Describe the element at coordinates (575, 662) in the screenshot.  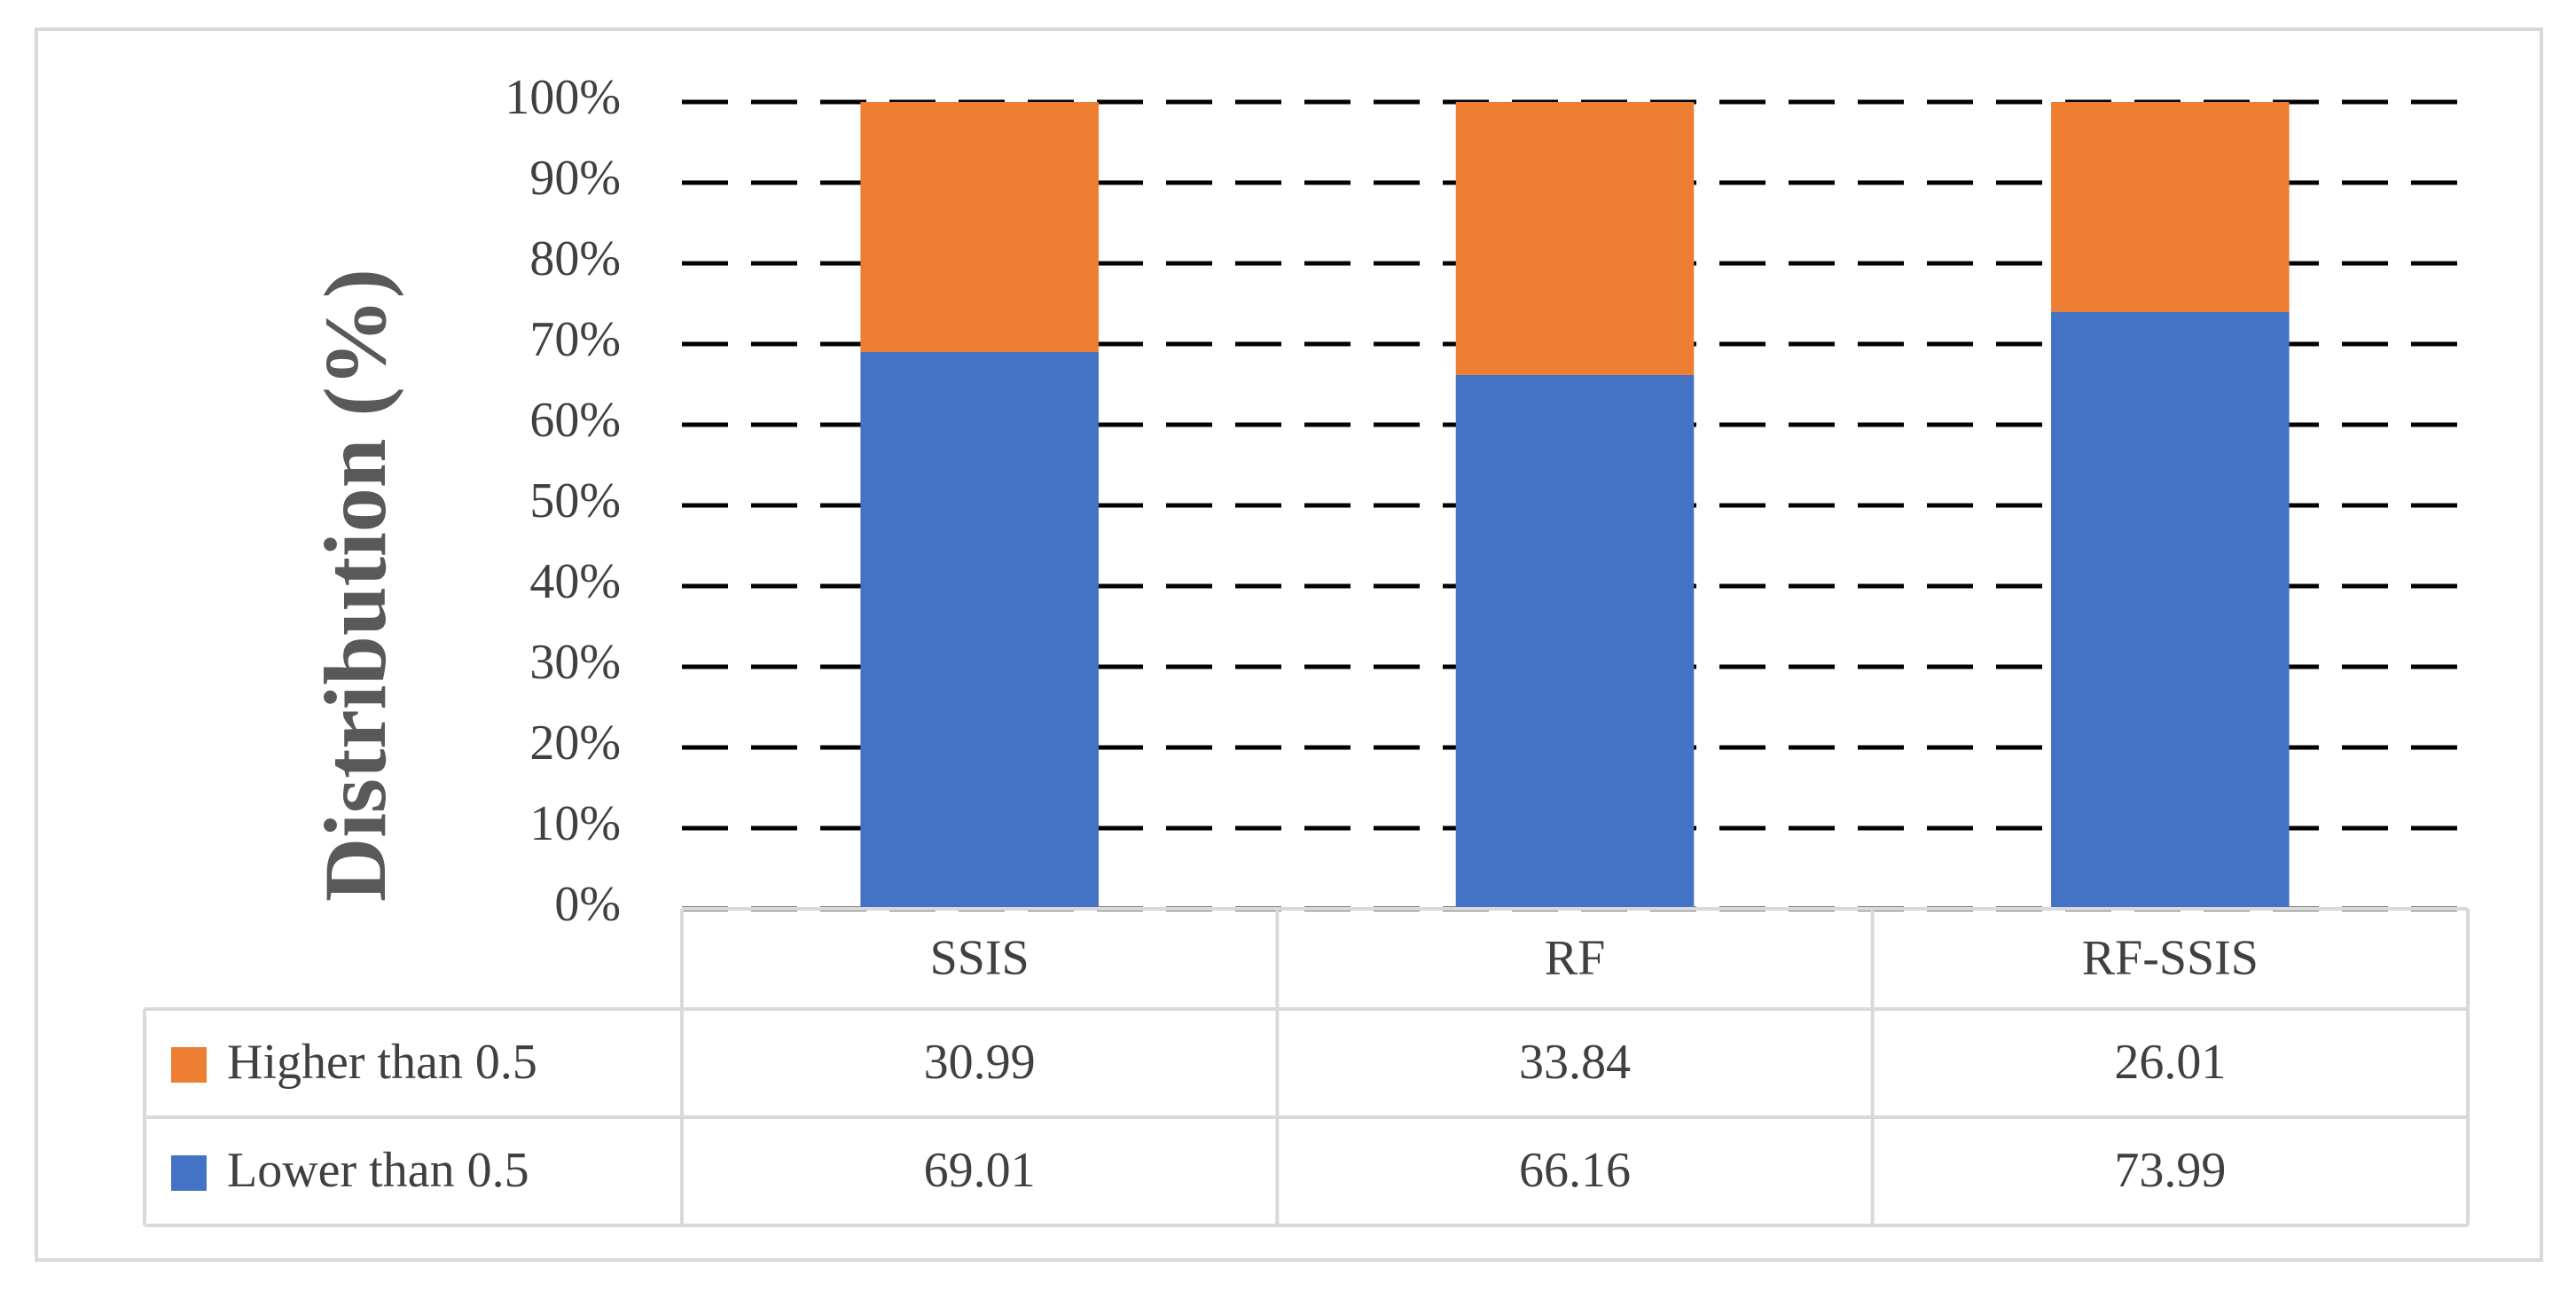
I see `y-tick-label: 30%` at that location.